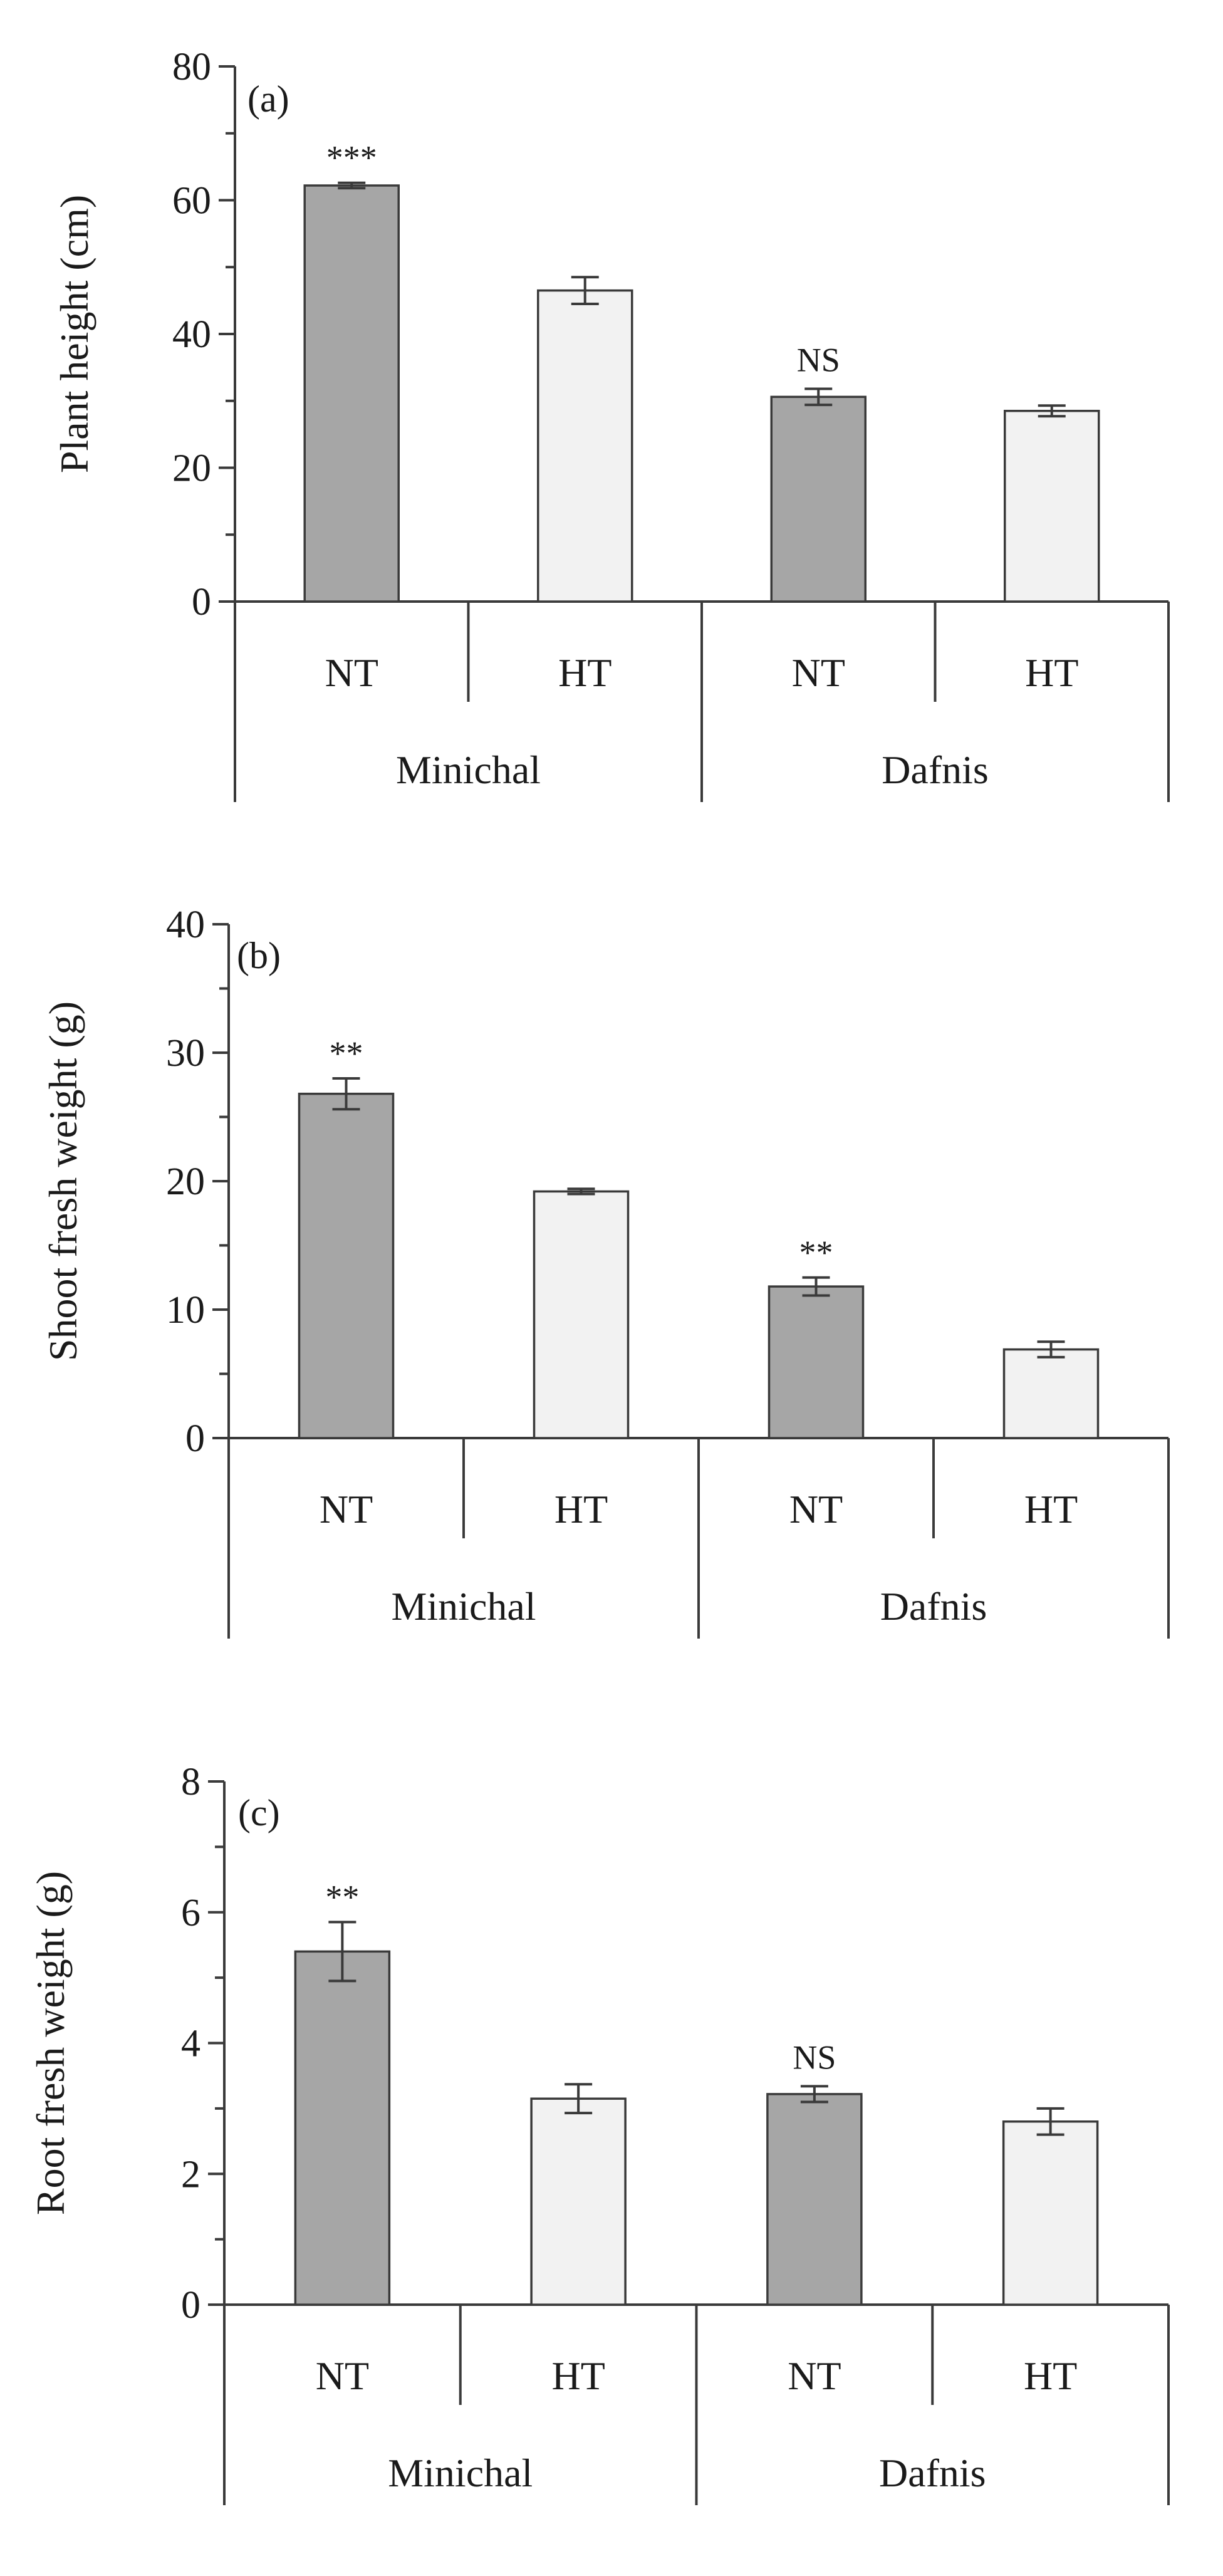  I want to click on y-axis-title: Shoot fresh weight (g), so click(63, 1181).